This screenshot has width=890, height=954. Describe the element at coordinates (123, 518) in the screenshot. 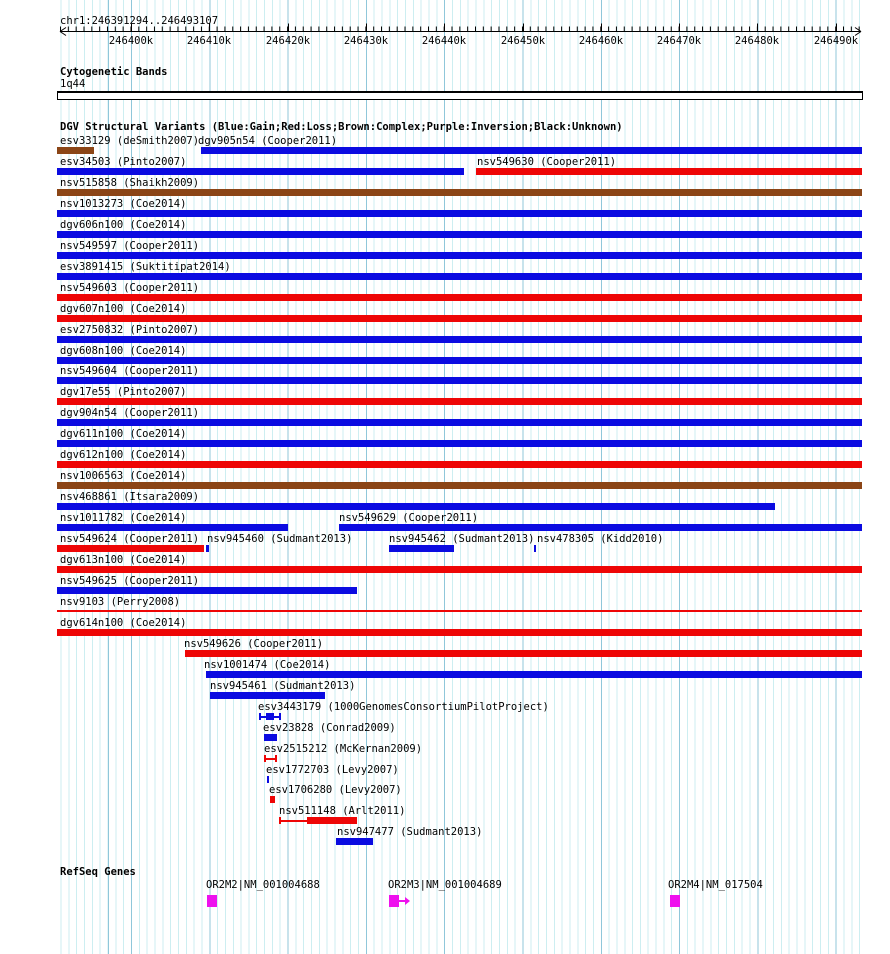

I see `variant-label: nsv1011782 (Coe2014)` at that location.